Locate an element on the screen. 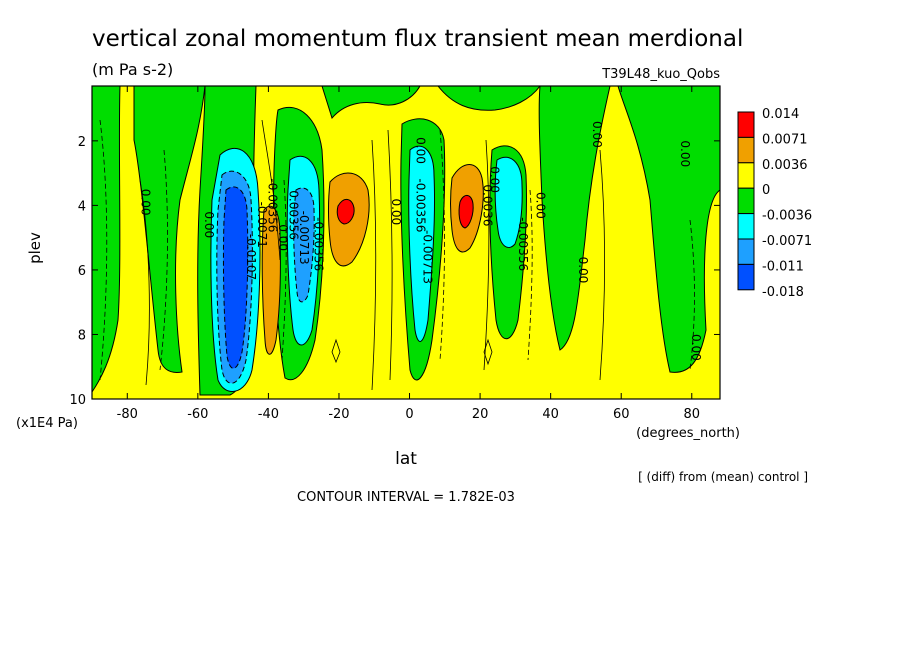 The height and width of the screenshot is (654, 904). y-tick-label: 4 is located at coordinates (82, 206).